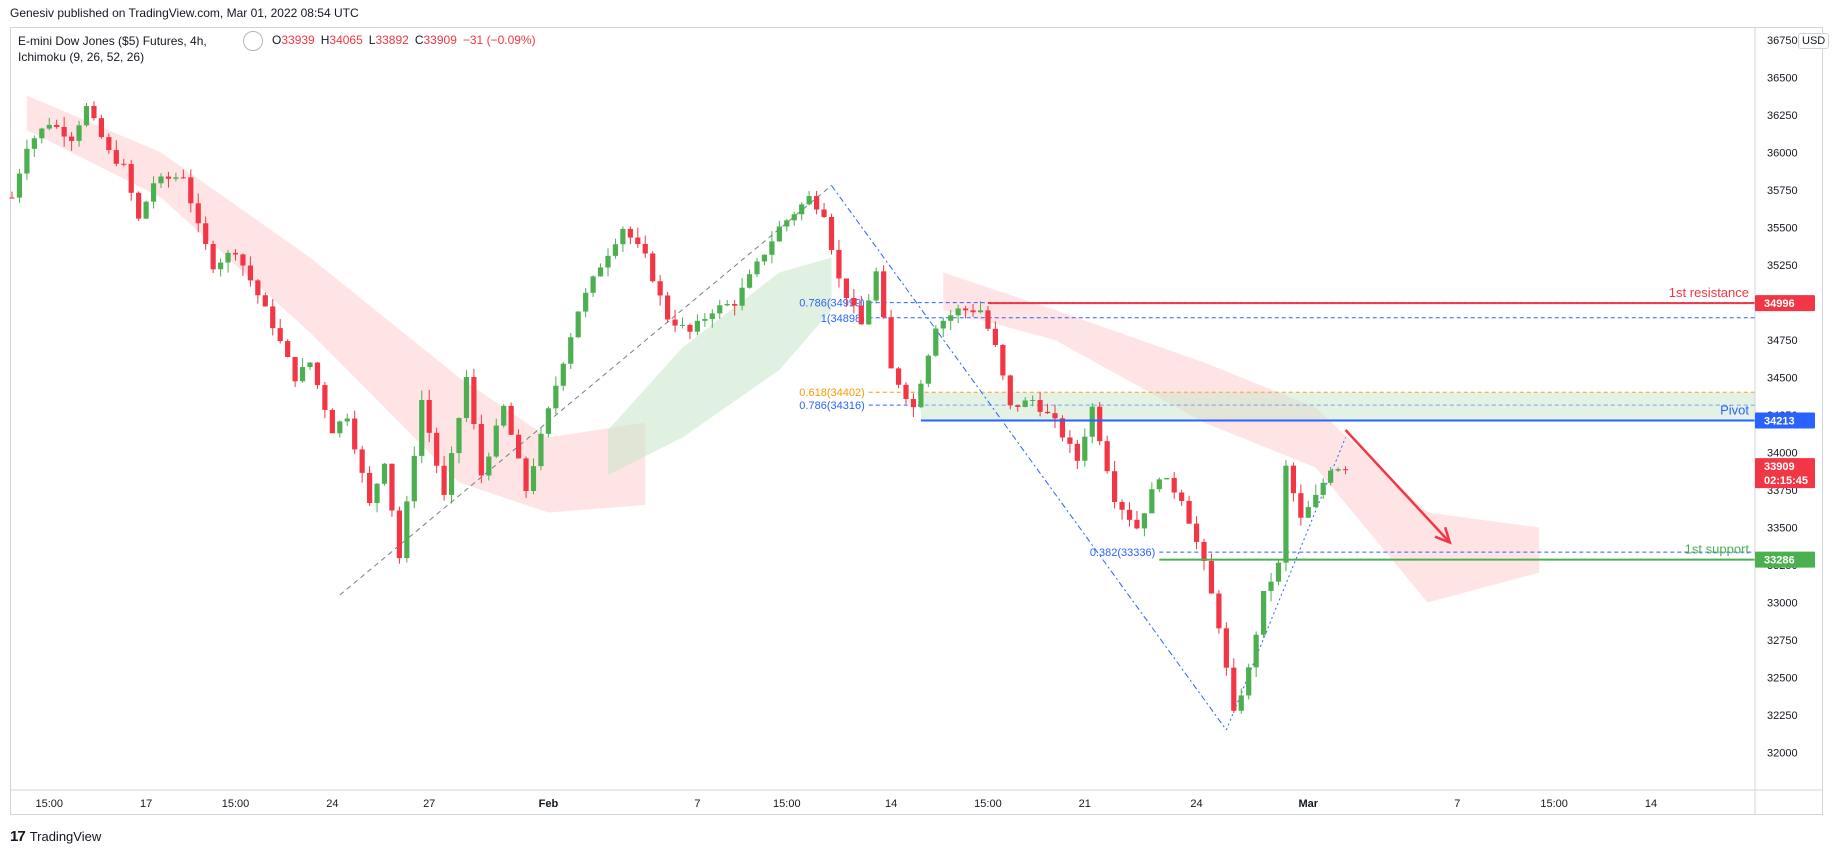 The width and height of the screenshot is (1834, 853). I want to click on price-tags: 34996 34213 33909 02:15:45 33286, so click(1785, 431).